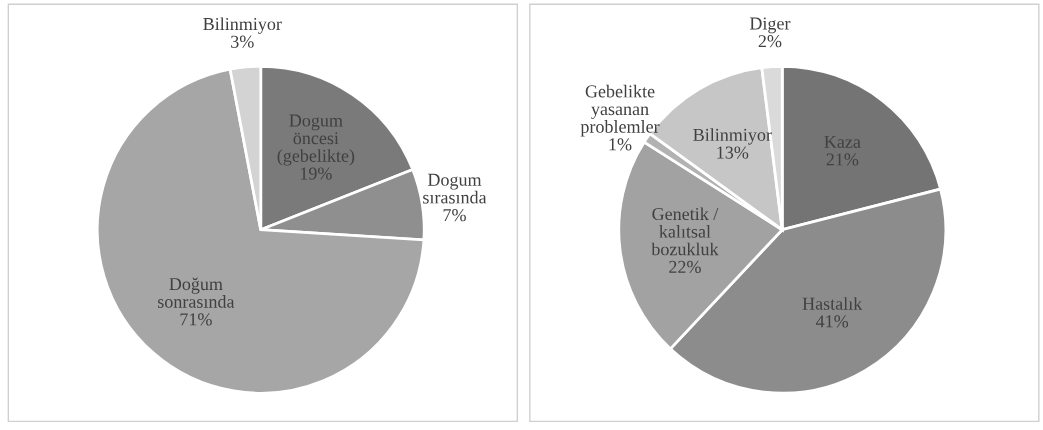 Image resolution: width=1043 pixels, height=430 pixels. What do you see at coordinates (196, 292) in the screenshot?
I see `slice-label: Doğum sonrasında` at bounding box center [196, 292].